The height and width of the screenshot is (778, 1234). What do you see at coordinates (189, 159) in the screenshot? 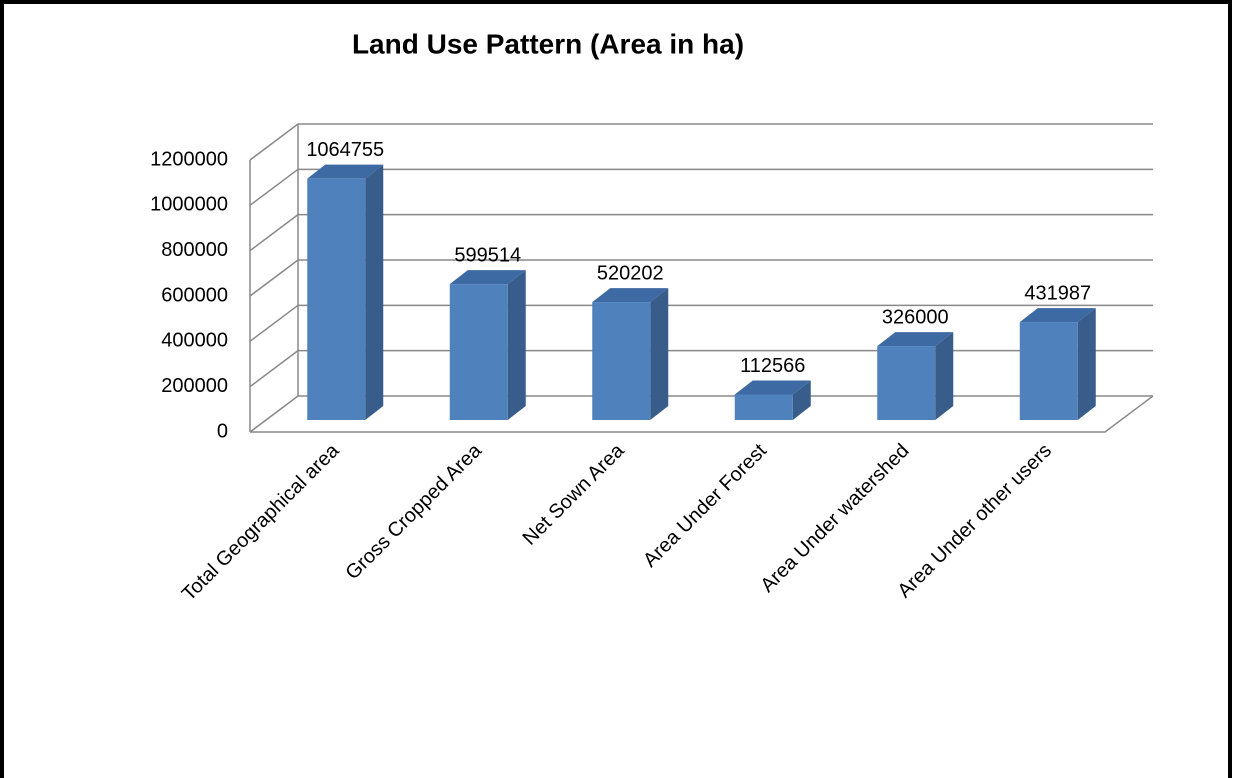
I see `y-tick-label: 1200000` at bounding box center [189, 159].